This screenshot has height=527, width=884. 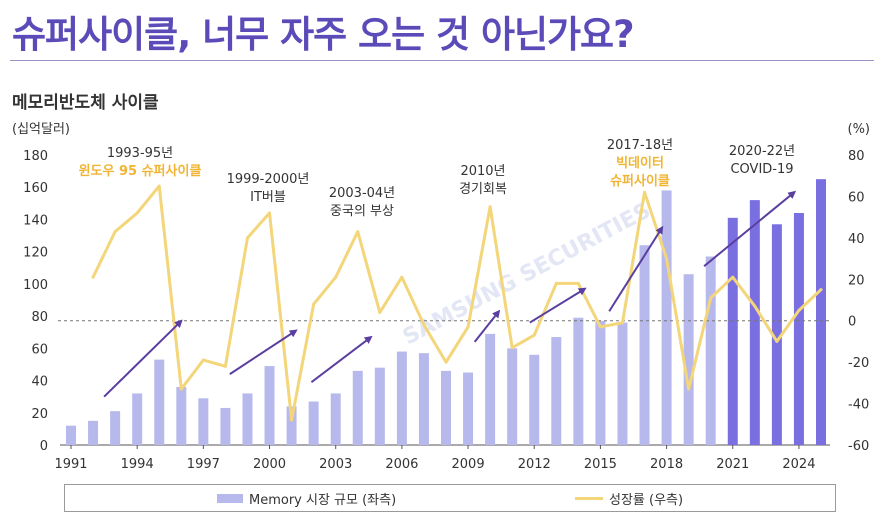 What do you see at coordinates (358, 232) in the screenshot?
I see `growth-point-2004` at bounding box center [358, 232].